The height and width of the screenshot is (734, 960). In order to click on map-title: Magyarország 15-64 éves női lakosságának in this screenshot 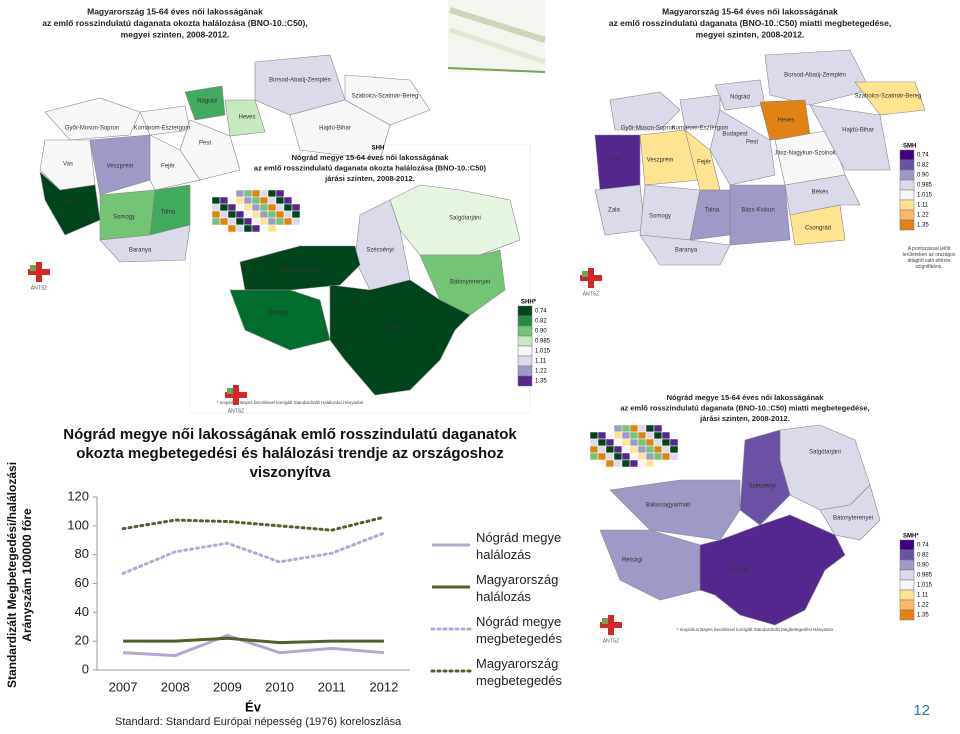, I will do `click(750, 11)`.